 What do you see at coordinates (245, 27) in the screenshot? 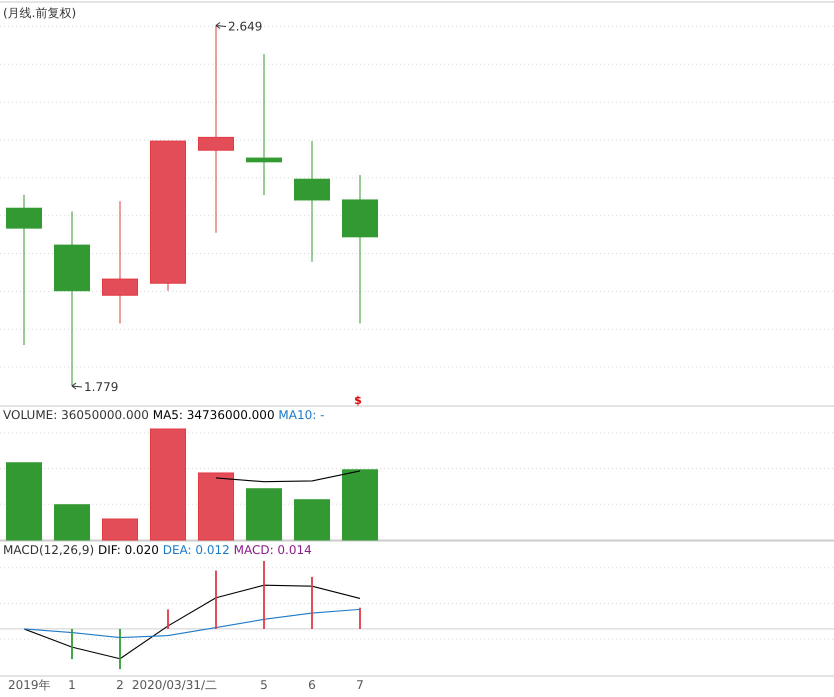
I see `annotation: 2.649` at bounding box center [245, 27].